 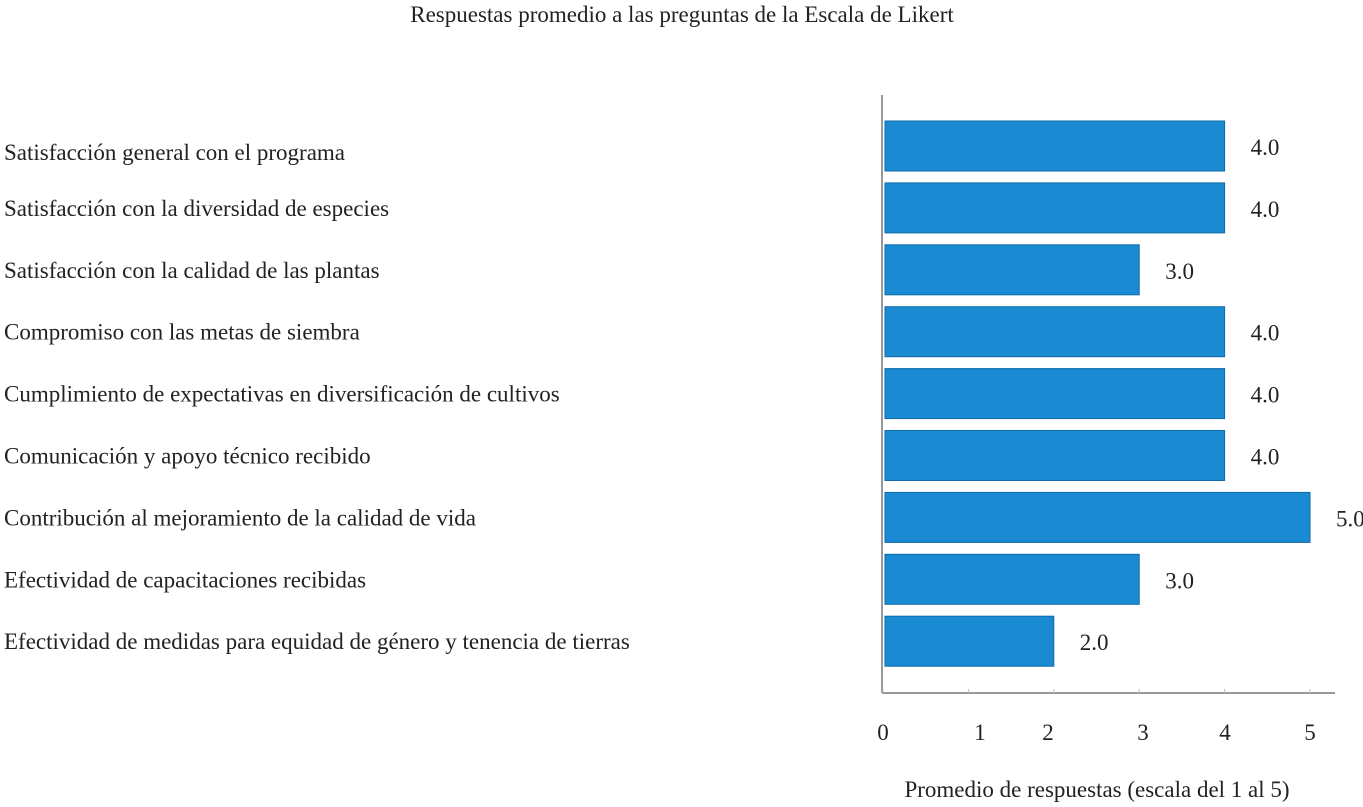 What do you see at coordinates (1225, 732) in the screenshot?
I see `x-tick-label: 4` at bounding box center [1225, 732].